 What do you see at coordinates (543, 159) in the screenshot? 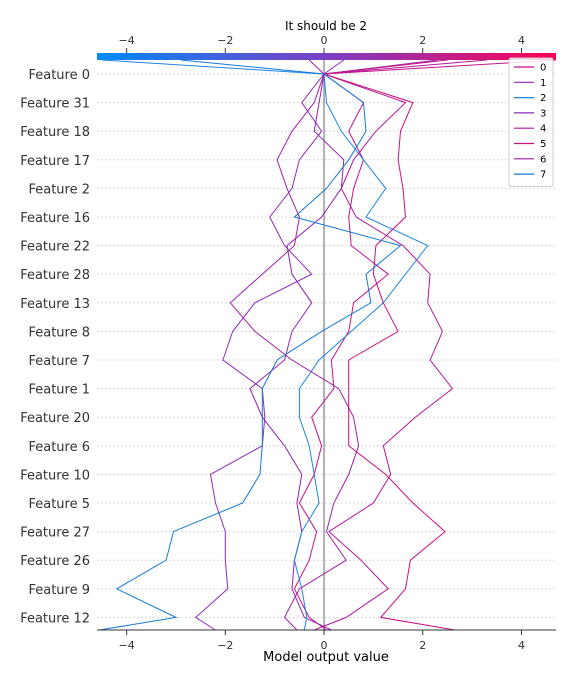
I see `legend-label: 6` at bounding box center [543, 159].